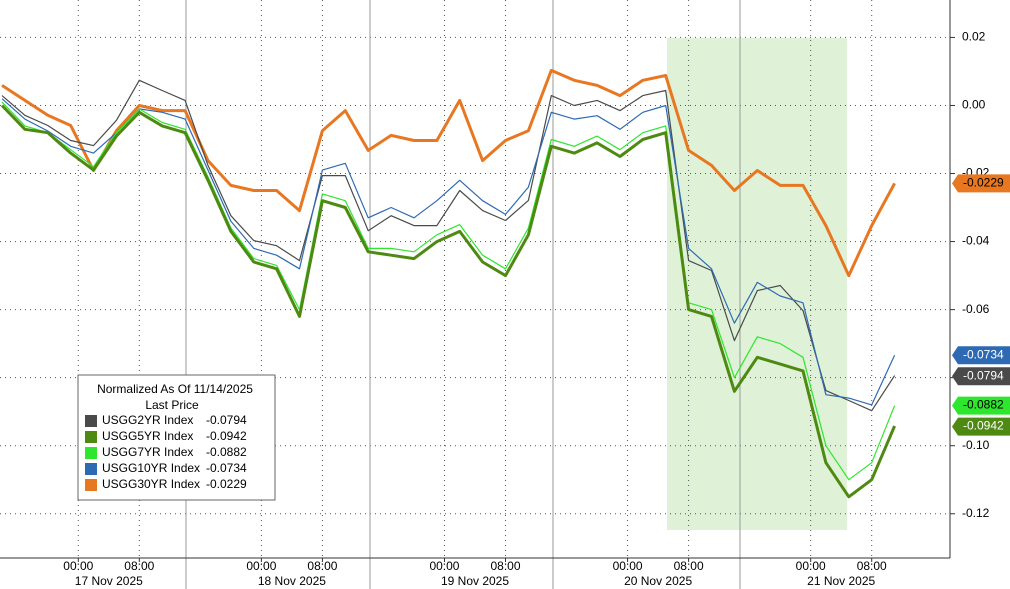 The height and width of the screenshot is (589, 1010). I want to click on legend-value: -0.0734, so click(226, 468).